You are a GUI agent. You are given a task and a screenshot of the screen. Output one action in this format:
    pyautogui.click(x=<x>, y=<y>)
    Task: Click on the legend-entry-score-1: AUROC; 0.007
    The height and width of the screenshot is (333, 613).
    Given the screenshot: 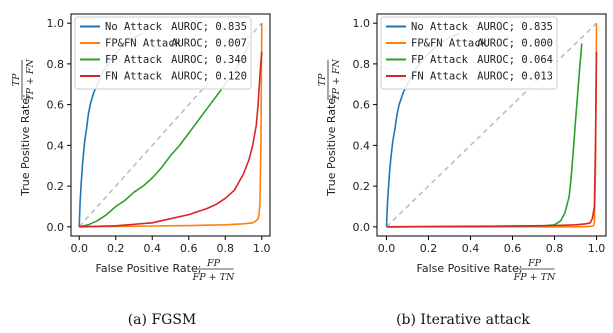 What is the action you would take?
    pyautogui.click(x=209, y=44)
    